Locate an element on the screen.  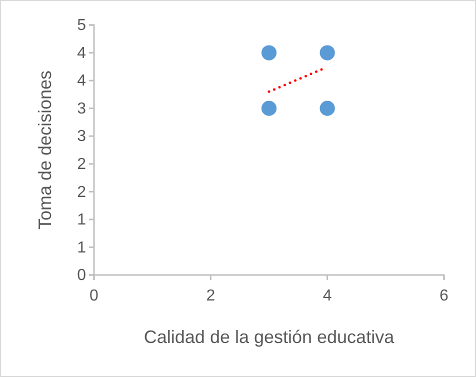
x-axis-title: Calidad de la gestión educativa is located at coordinates (270, 337).